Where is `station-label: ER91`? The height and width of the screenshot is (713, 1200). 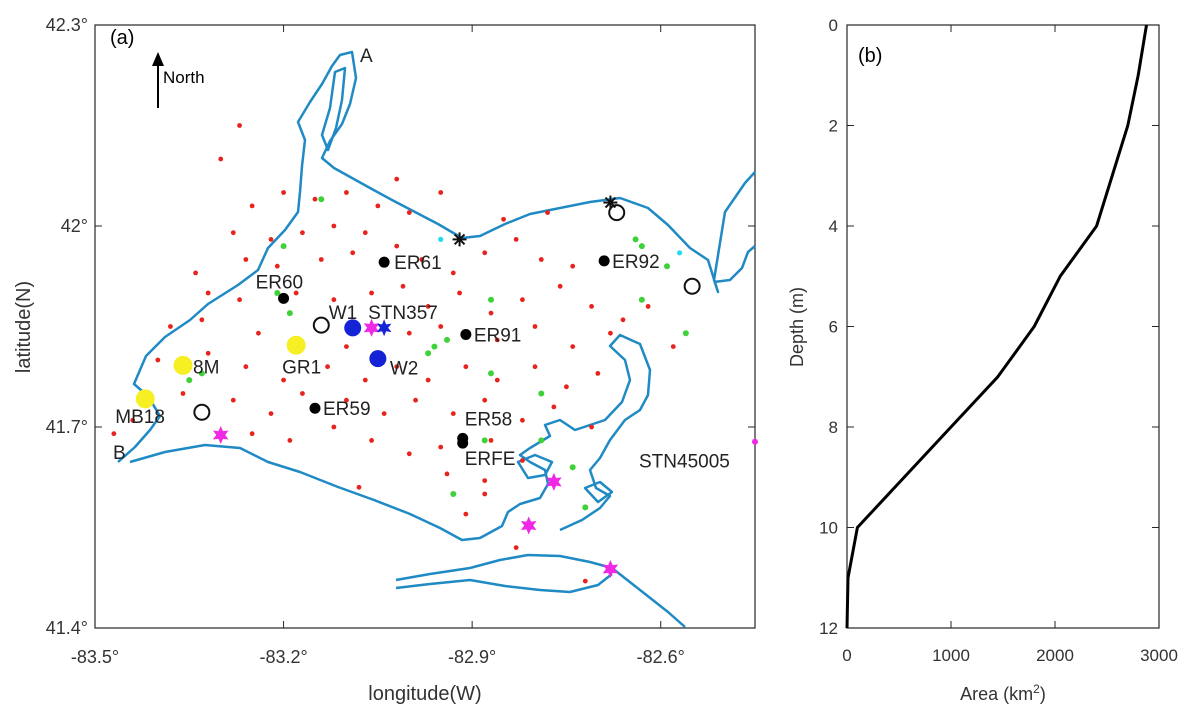
station-label: ER91 is located at coordinates (498, 336).